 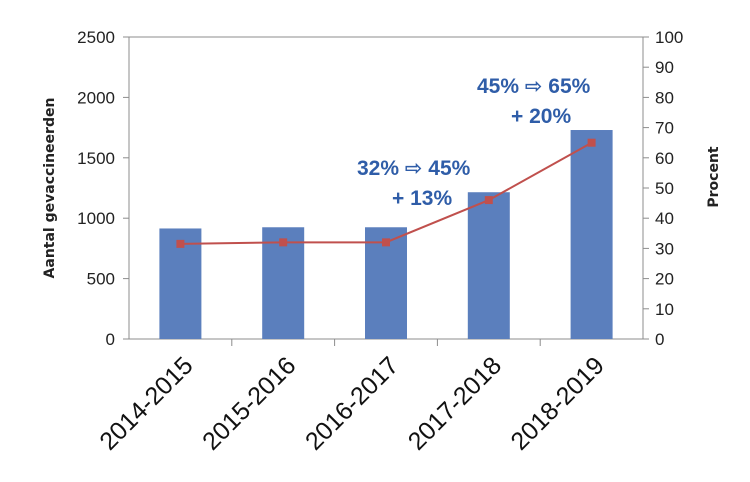 What do you see at coordinates (714, 177) in the screenshot?
I see `right-axis-title: Procent` at bounding box center [714, 177].